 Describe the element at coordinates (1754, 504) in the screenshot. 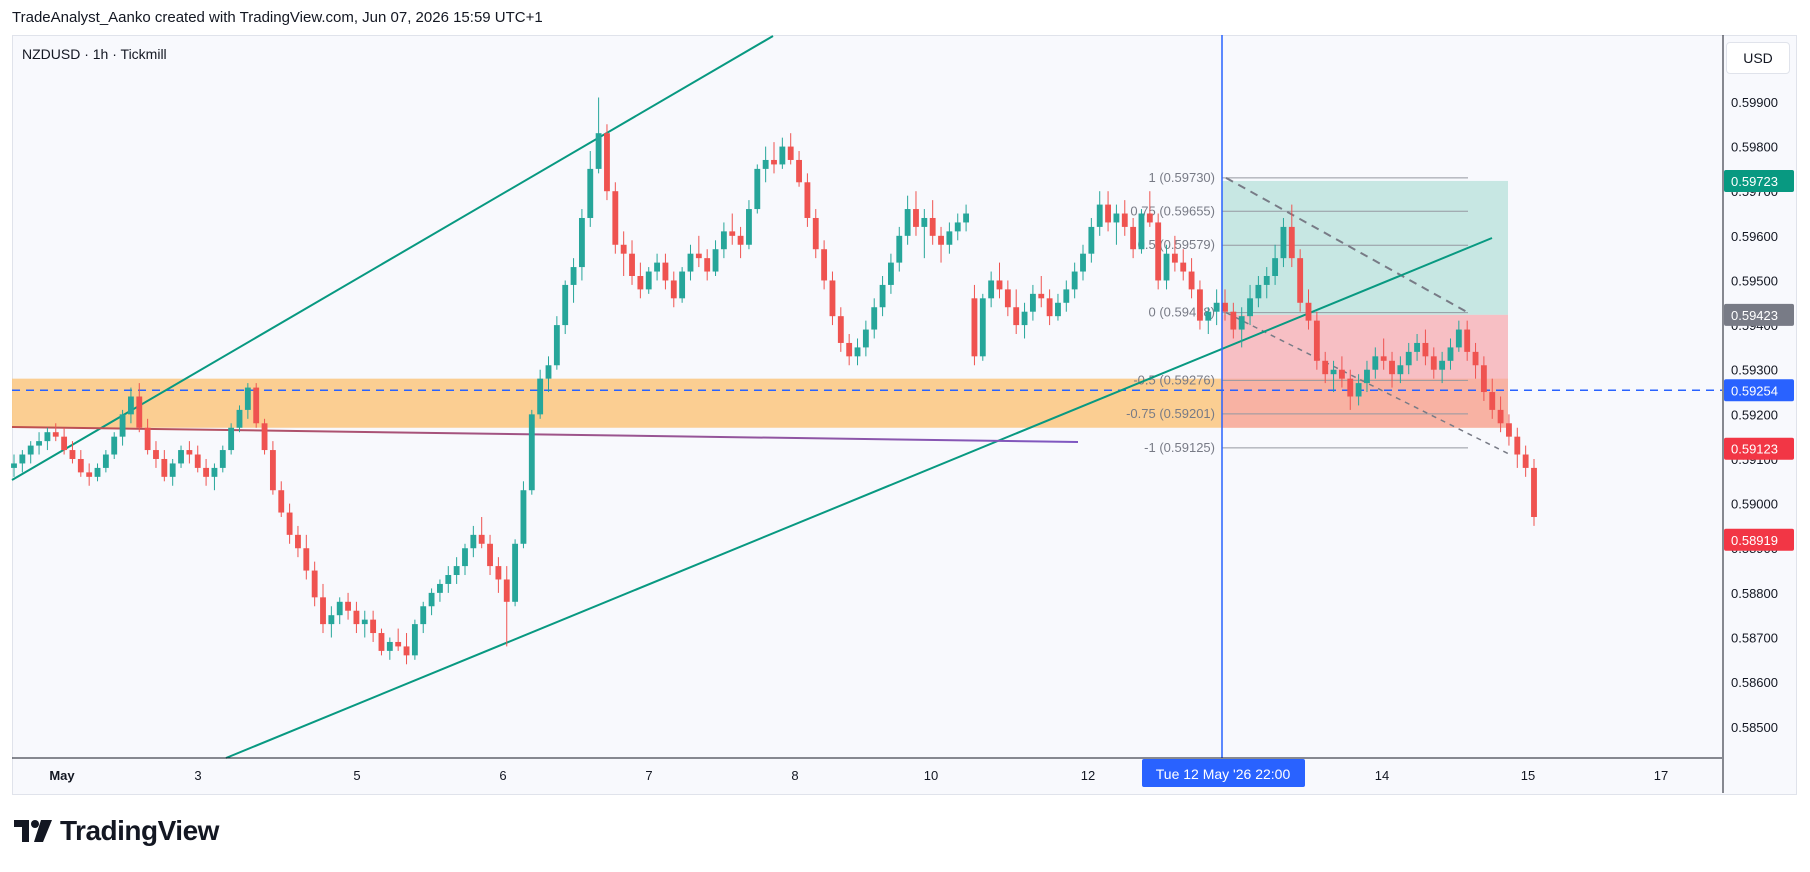

I see `price-axis-tick: 0.59000` at that location.